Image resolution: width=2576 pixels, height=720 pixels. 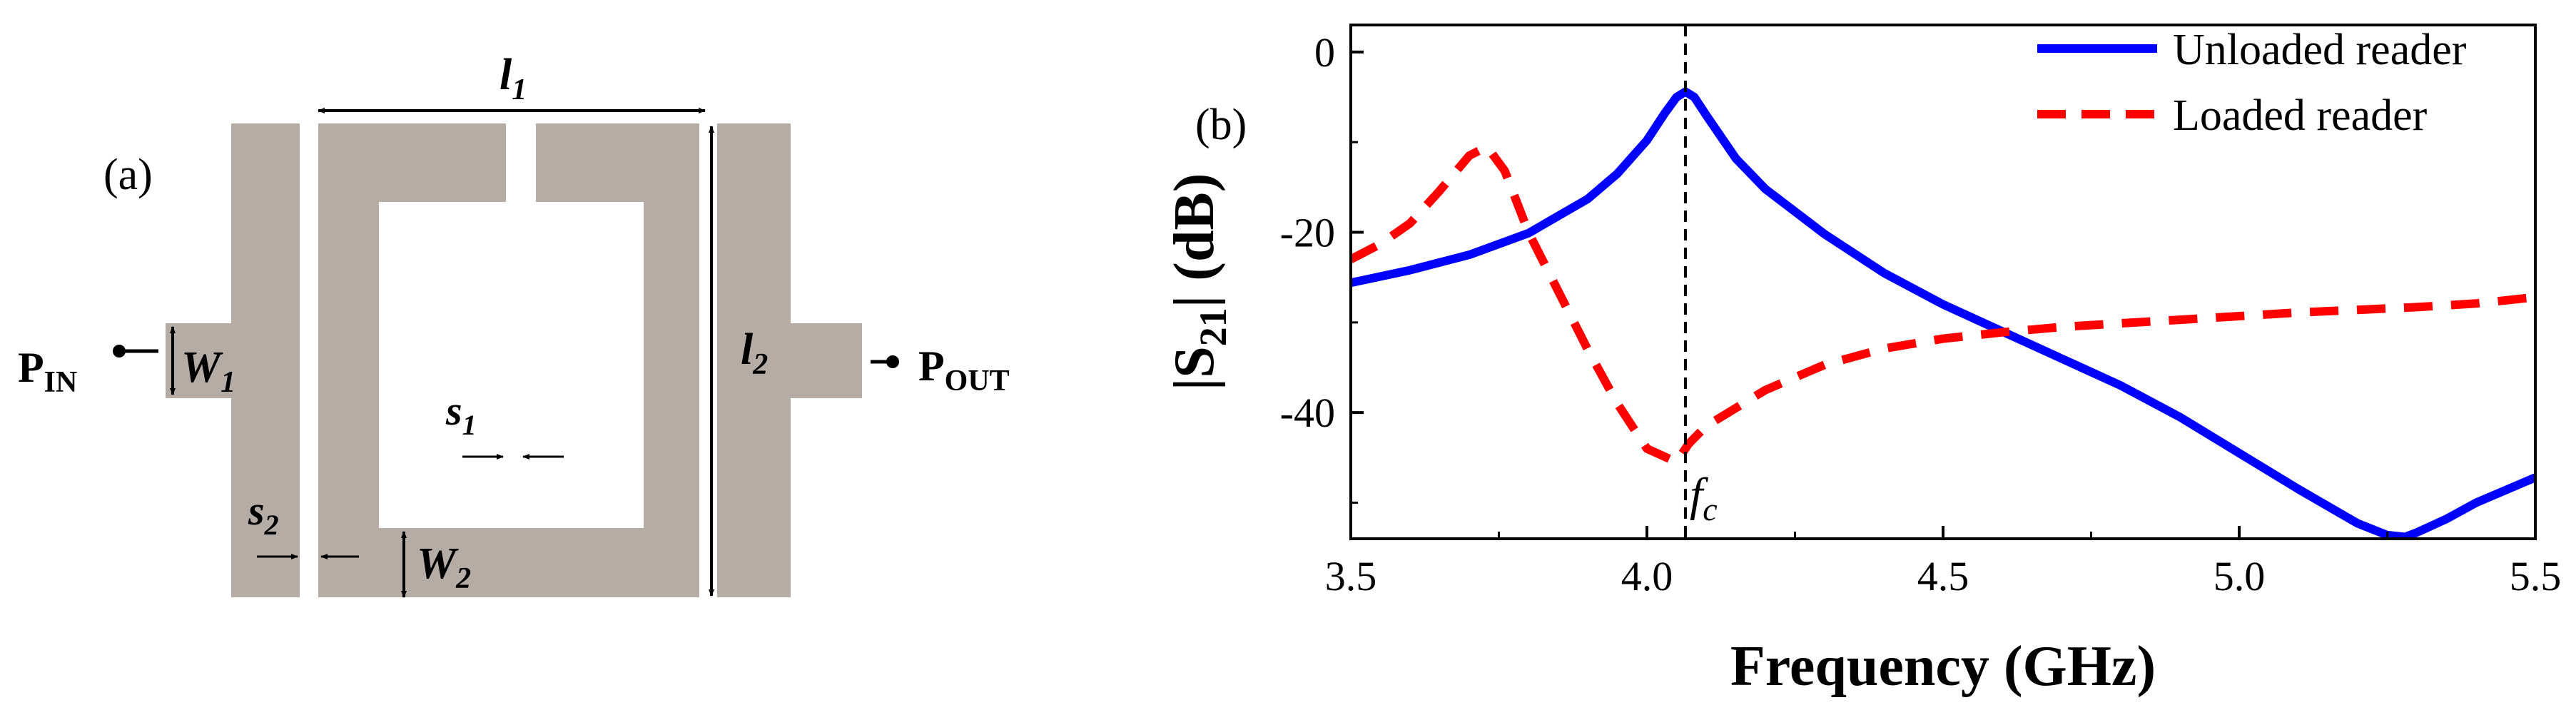 I want to click on dim-w1-label: W, so click(x=202, y=367).